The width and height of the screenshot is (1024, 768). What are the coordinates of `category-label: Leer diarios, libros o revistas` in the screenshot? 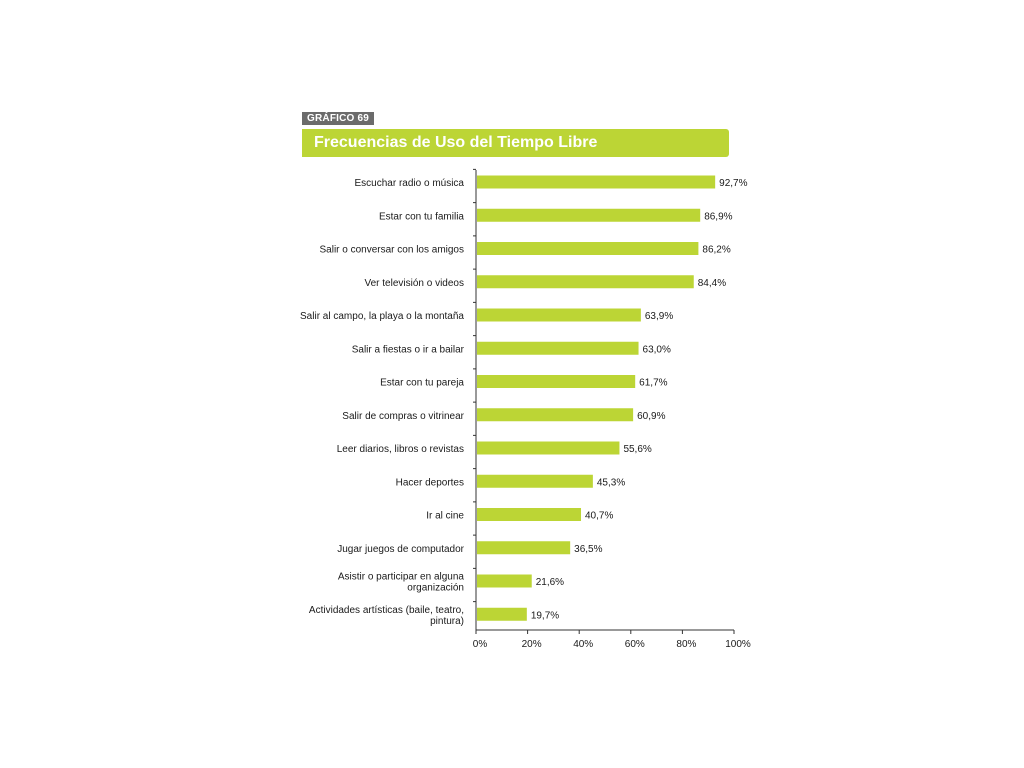 It's located at (400, 449).